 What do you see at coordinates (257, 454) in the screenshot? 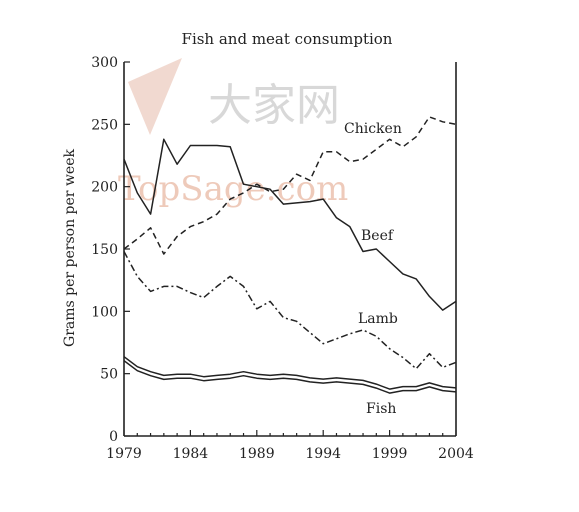
I see `x-tick-label: 1989` at bounding box center [257, 454].